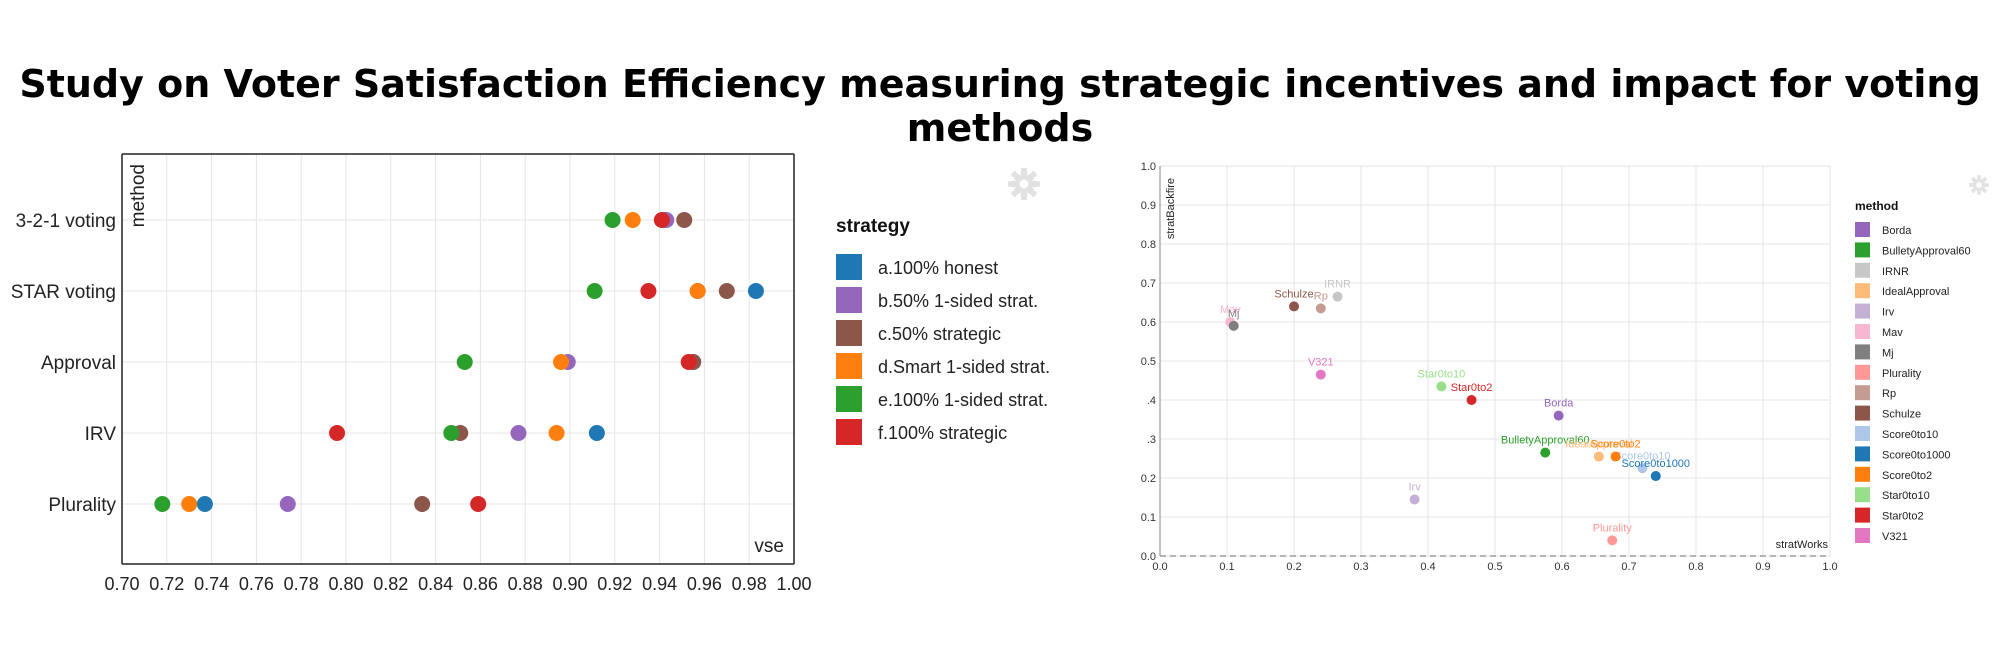  I want to click on legend-label: IRNR, so click(1895, 272).